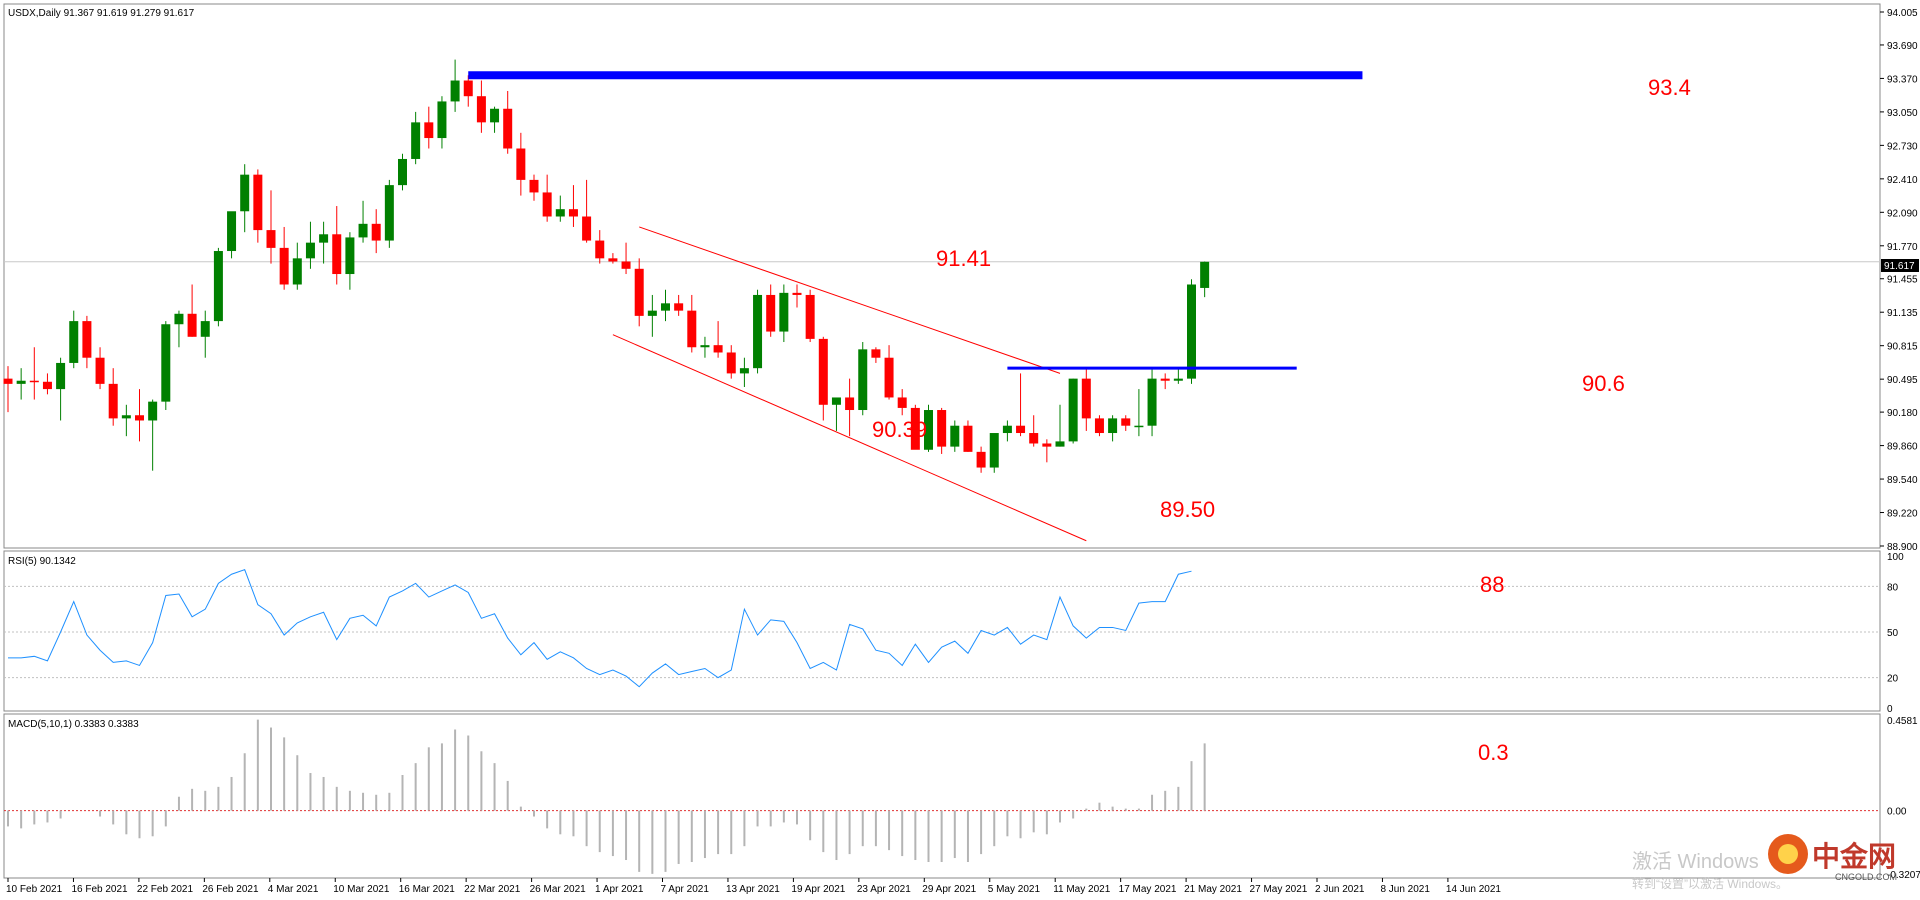 Image resolution: width=1920 pixels, height=900 pixels. Describe the element at coordinates (101, 13) in the screenshot. I see `main-chart-title: USDX,Daily 91.367 91.619 91.279 91.617` at that location.